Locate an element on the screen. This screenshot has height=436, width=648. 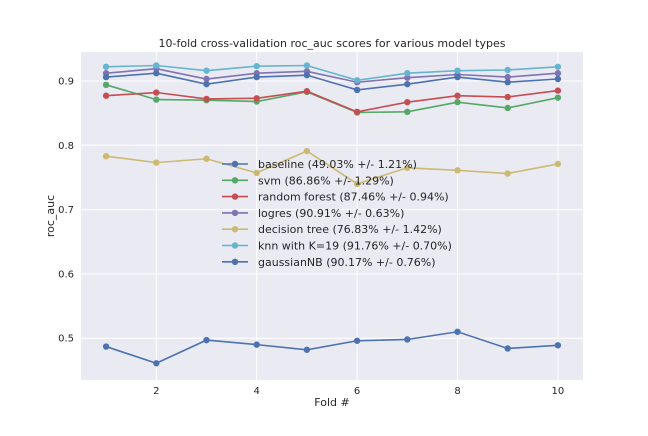
legend-item: gaussianNB (90.17% +/- 0.76%) is located at coordinates (329, 262).